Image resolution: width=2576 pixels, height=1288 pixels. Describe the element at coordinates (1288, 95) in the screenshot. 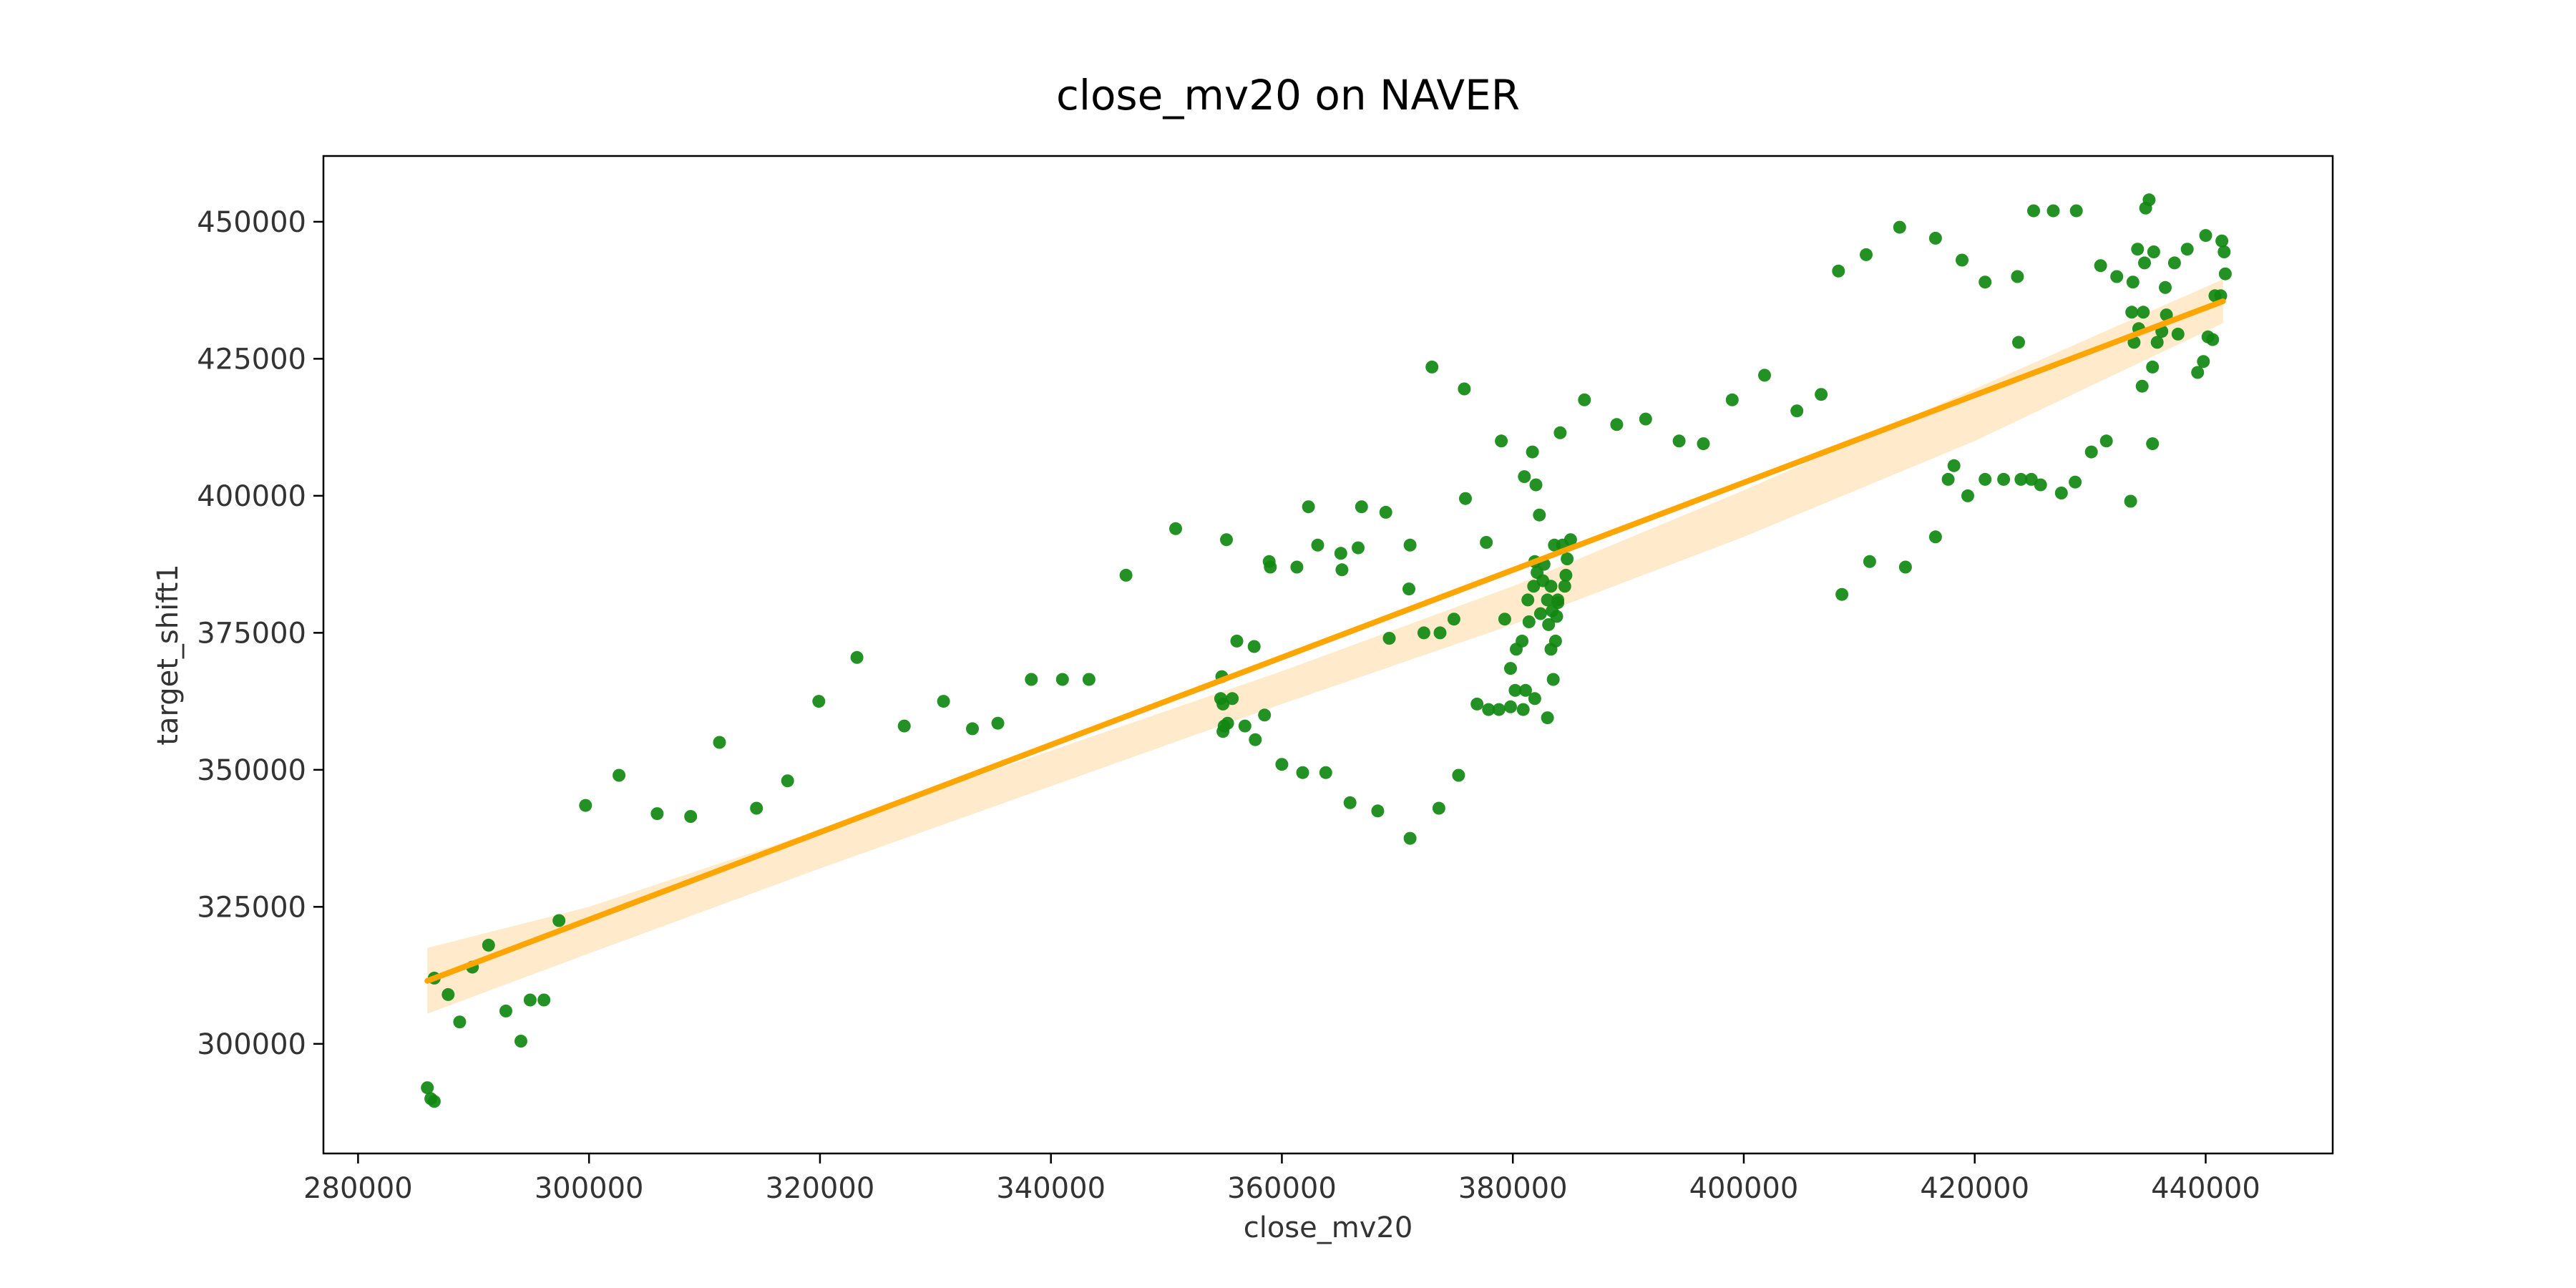

I see `chart-title: close_mv20 on NAVER` at that location.